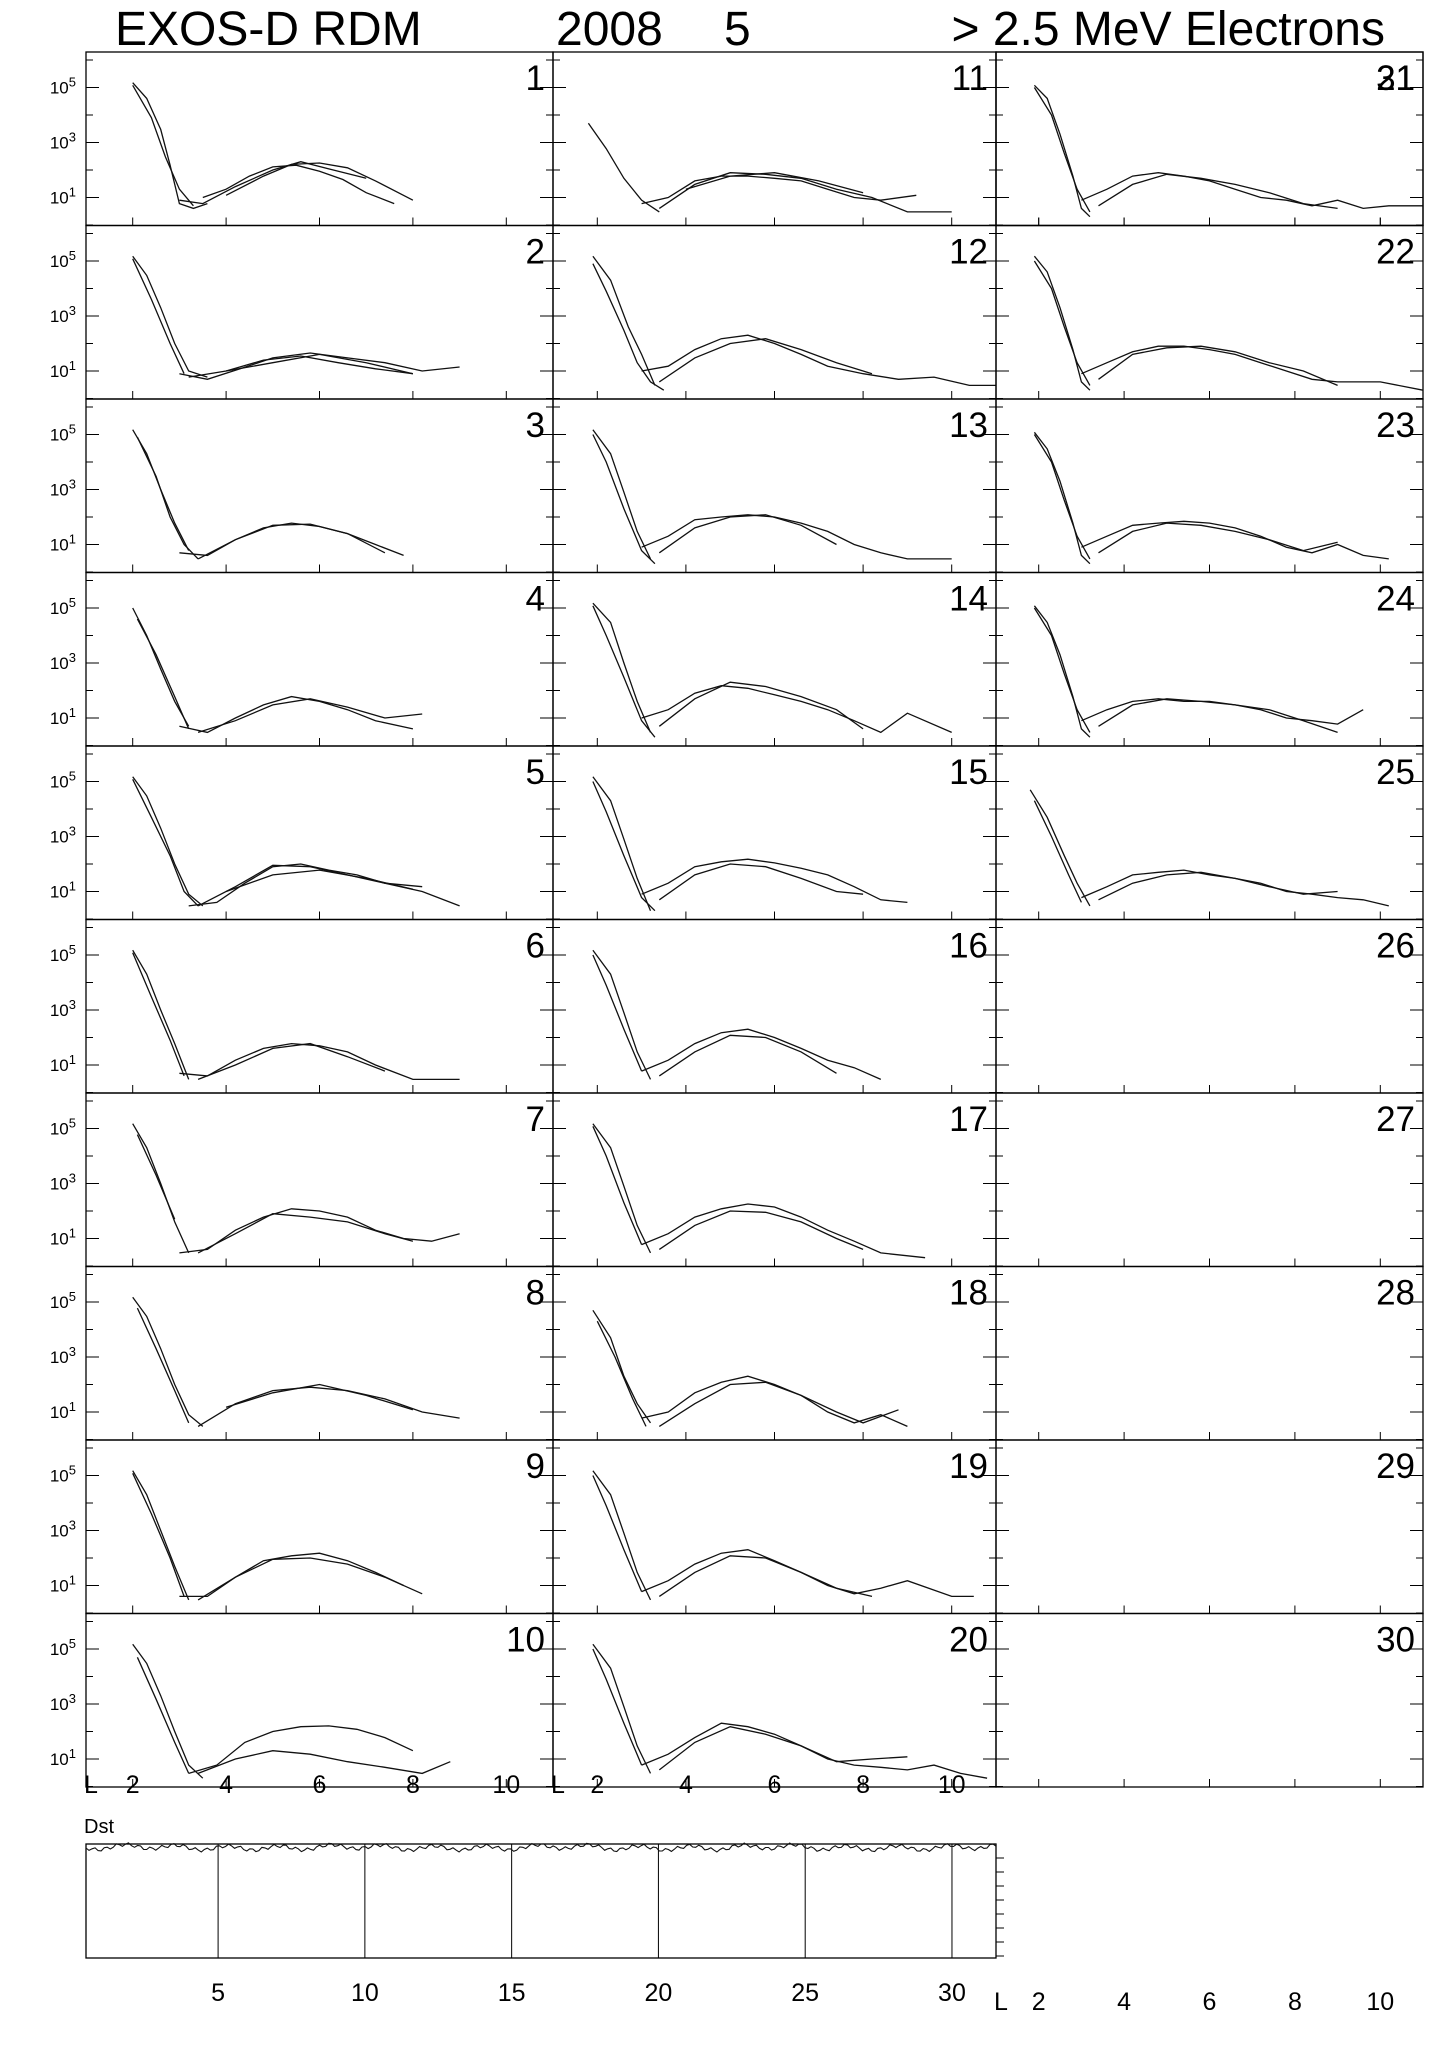 The height and width of the screenshot is (2046, 1450). I want to click on panel-day-5: 5 10¹ 10³ 10⁵, so click(302, 833).